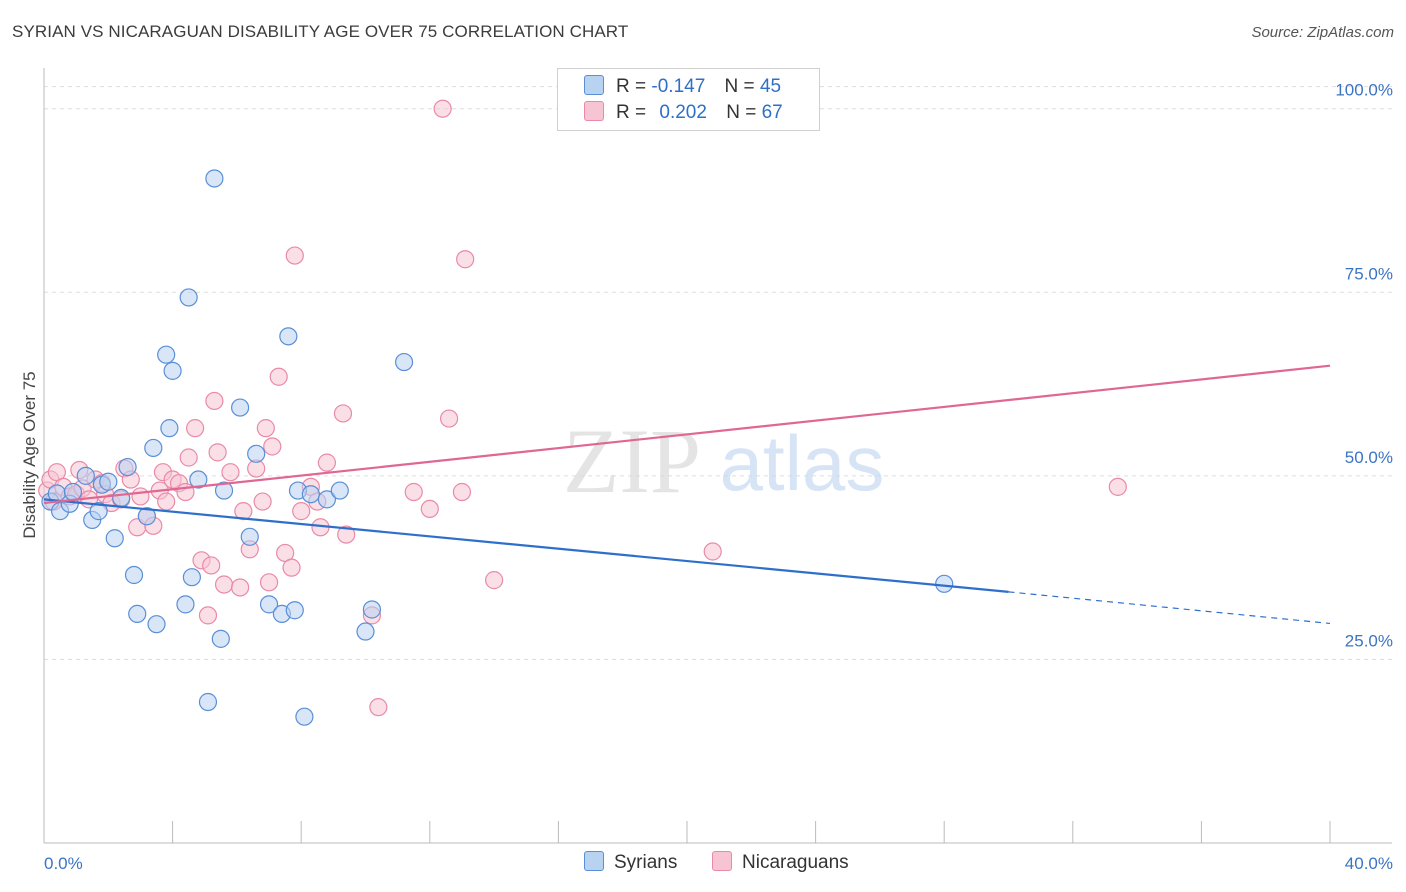 This screenshot has height=892, width=1406. What do you see at coordinates (1322, 32) in the screenshot?
I see `chart-source: Source: ZipAtlas.com` at bounding box center [1322, 32].